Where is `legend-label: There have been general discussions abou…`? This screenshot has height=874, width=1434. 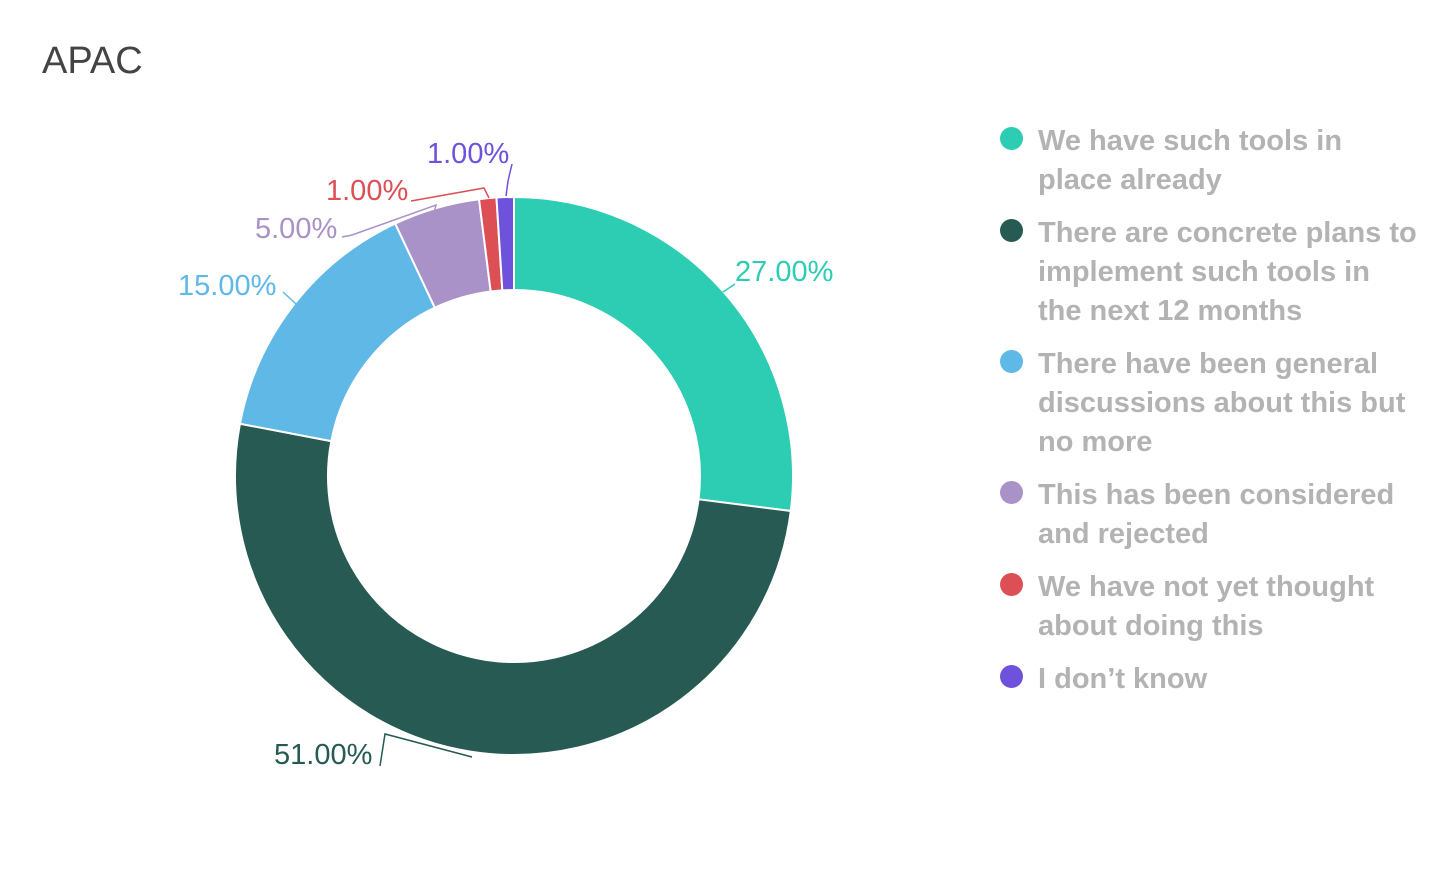 legend-label: There have been general discussions abou… is located at coordinates (1222, 403).